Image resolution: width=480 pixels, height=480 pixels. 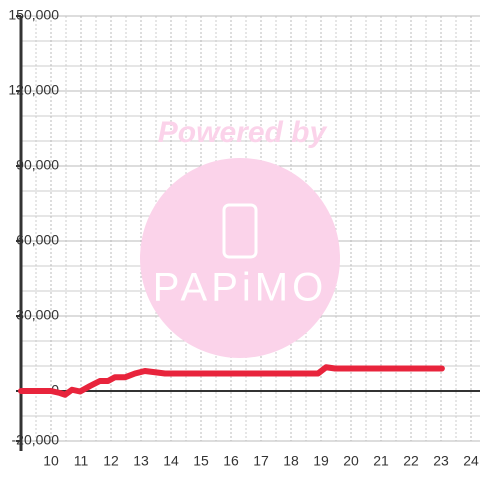 What do you see at coordinates (381, 461) in the screenshot?
I see `x-tick-label: 21` at bounding box center [381, 461].